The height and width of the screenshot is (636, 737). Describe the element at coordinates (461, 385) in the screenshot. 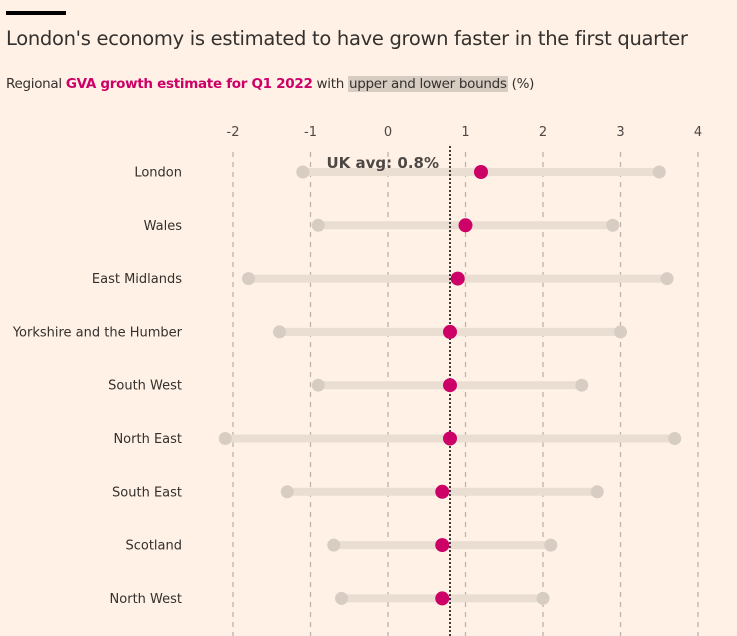

I see `estimate-points` at that location.